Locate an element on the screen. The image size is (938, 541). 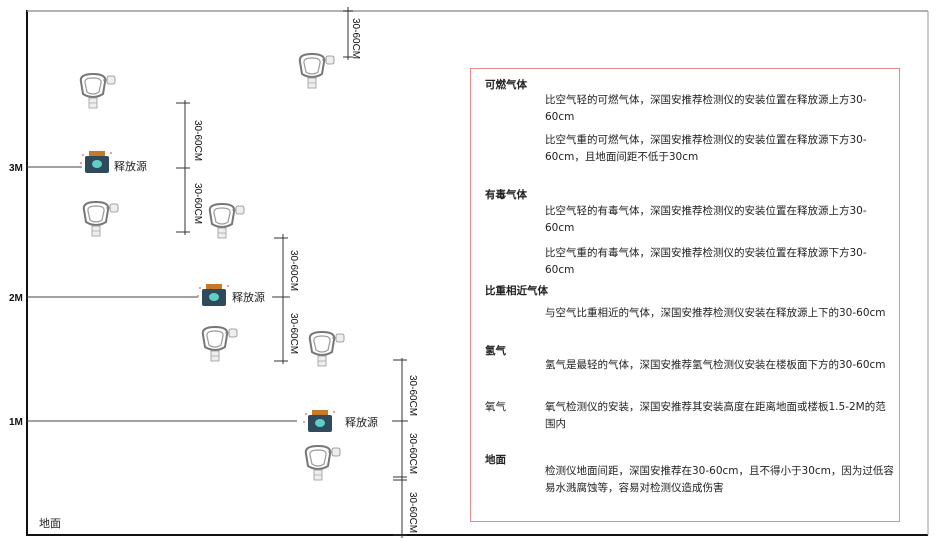
note-title: 氢气 is located at coordinates (495, 351).